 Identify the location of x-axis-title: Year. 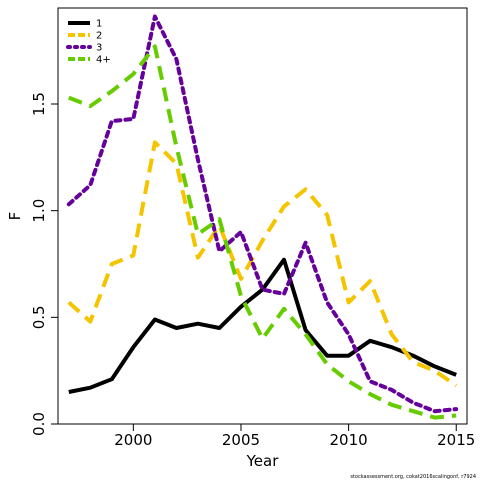
(263, 461).